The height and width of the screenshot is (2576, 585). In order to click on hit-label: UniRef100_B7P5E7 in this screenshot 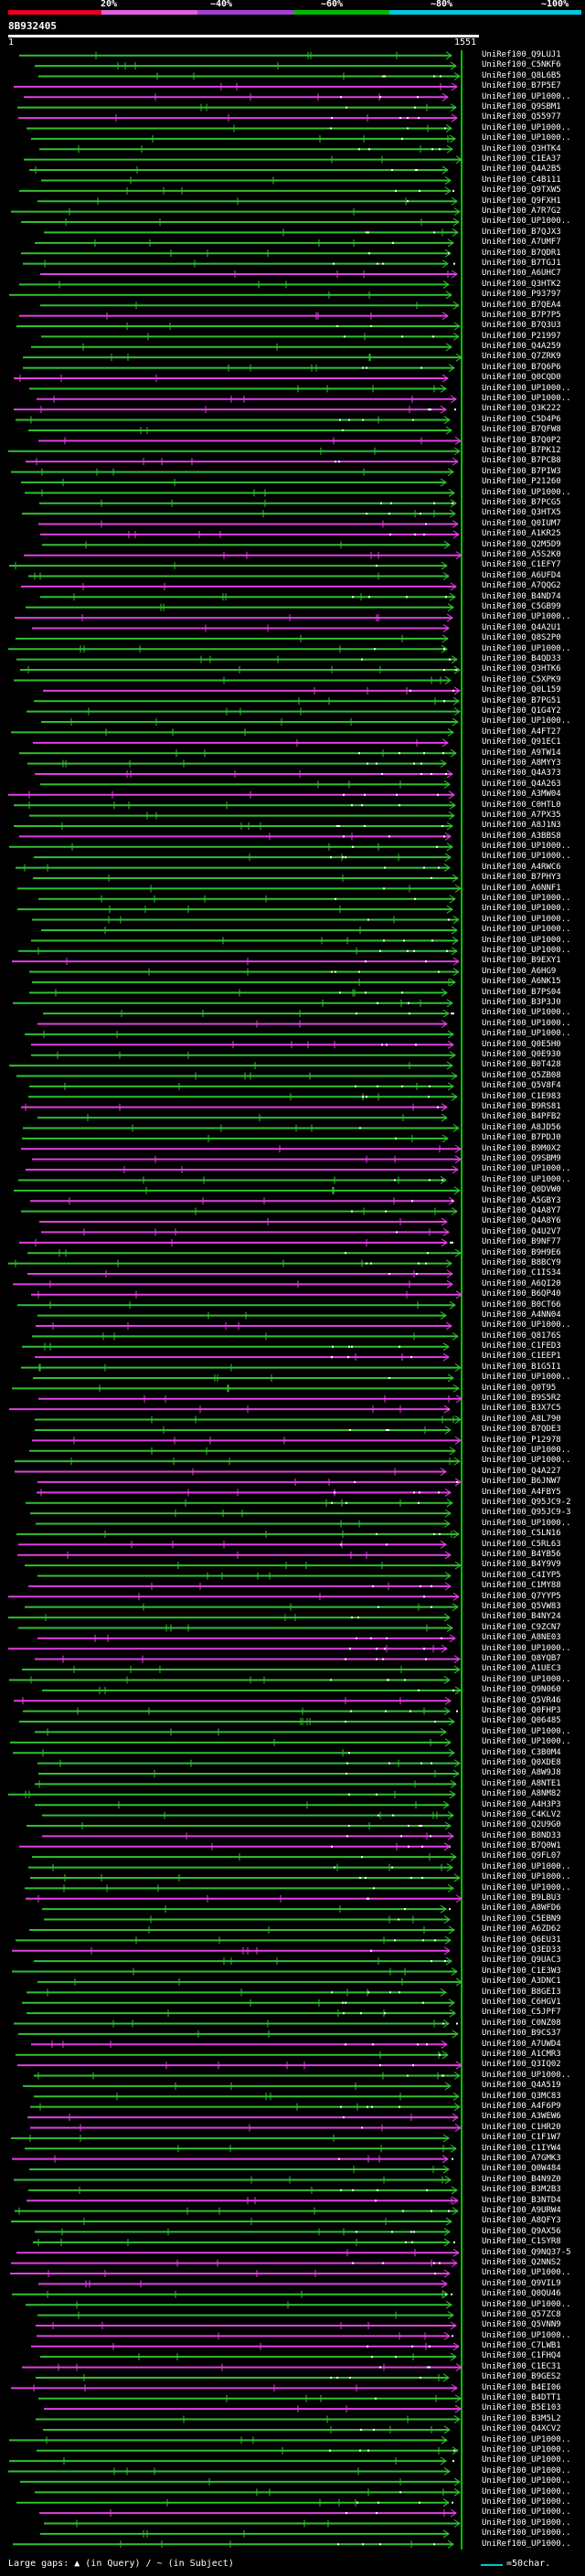, I will do `click(521, 86)`.